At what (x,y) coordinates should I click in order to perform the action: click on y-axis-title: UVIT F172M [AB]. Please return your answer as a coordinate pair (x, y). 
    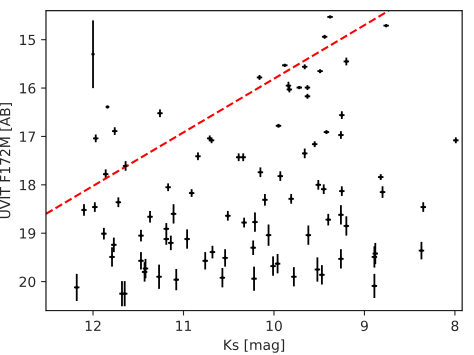
    Looking at the image, I should click on (6, 160).